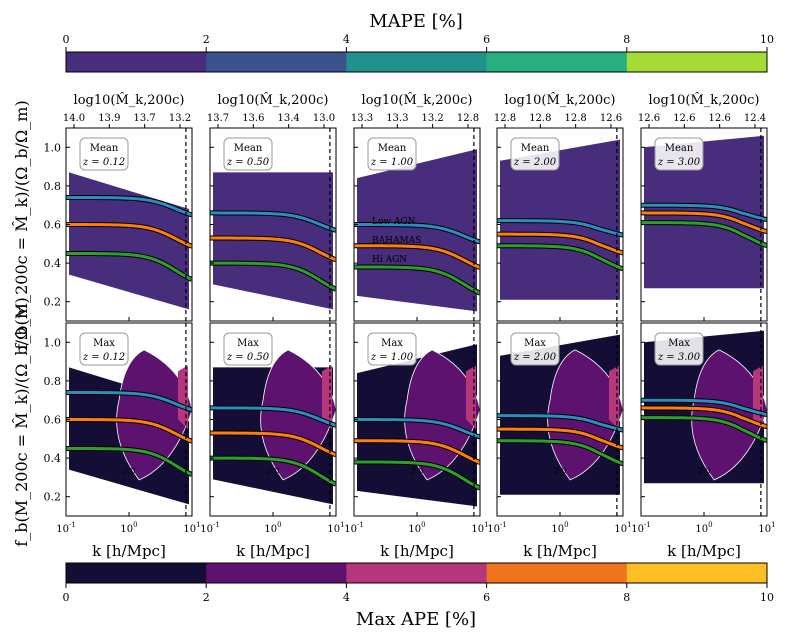 The height and width of the screenshot is (641, 789). What do you see at coordinates (289, 118) in the screenshot?
I see `top-tick-label: 13.4` at bounding box center [289, 118].